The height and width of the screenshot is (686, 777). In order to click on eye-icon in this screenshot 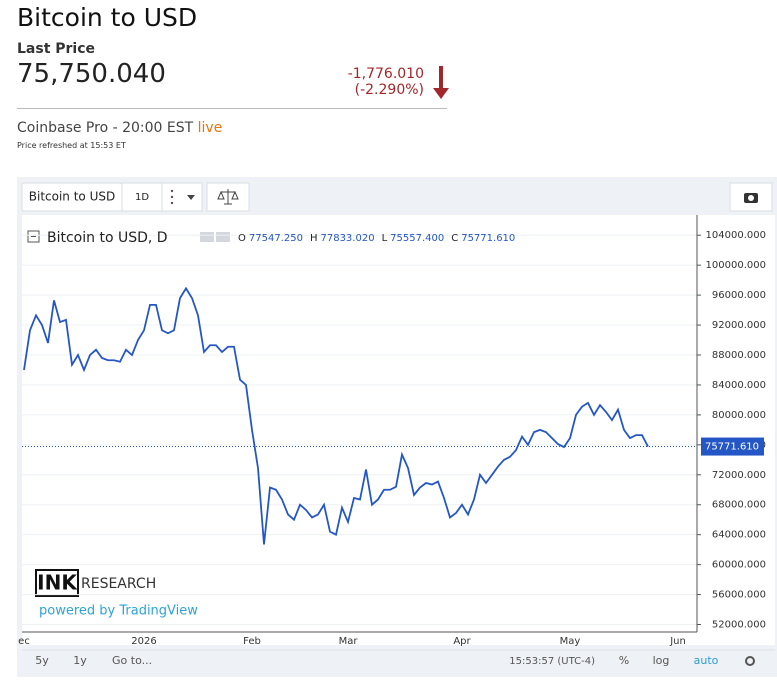, I will do `click(207, 237)`.